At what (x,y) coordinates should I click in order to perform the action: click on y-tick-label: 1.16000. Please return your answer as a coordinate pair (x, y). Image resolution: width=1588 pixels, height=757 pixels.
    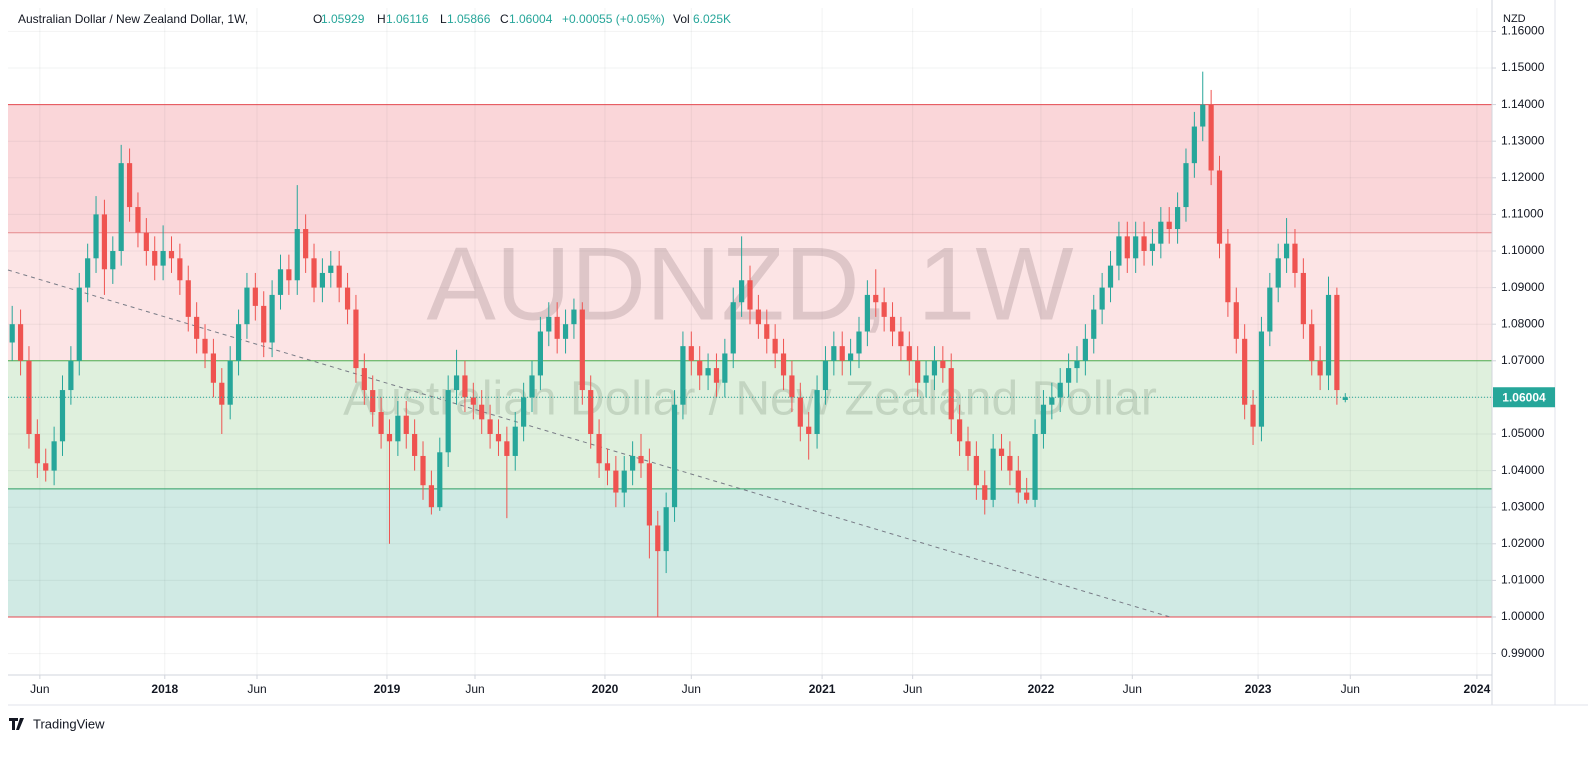
    Looking at the image, I should click on (1523, 31).